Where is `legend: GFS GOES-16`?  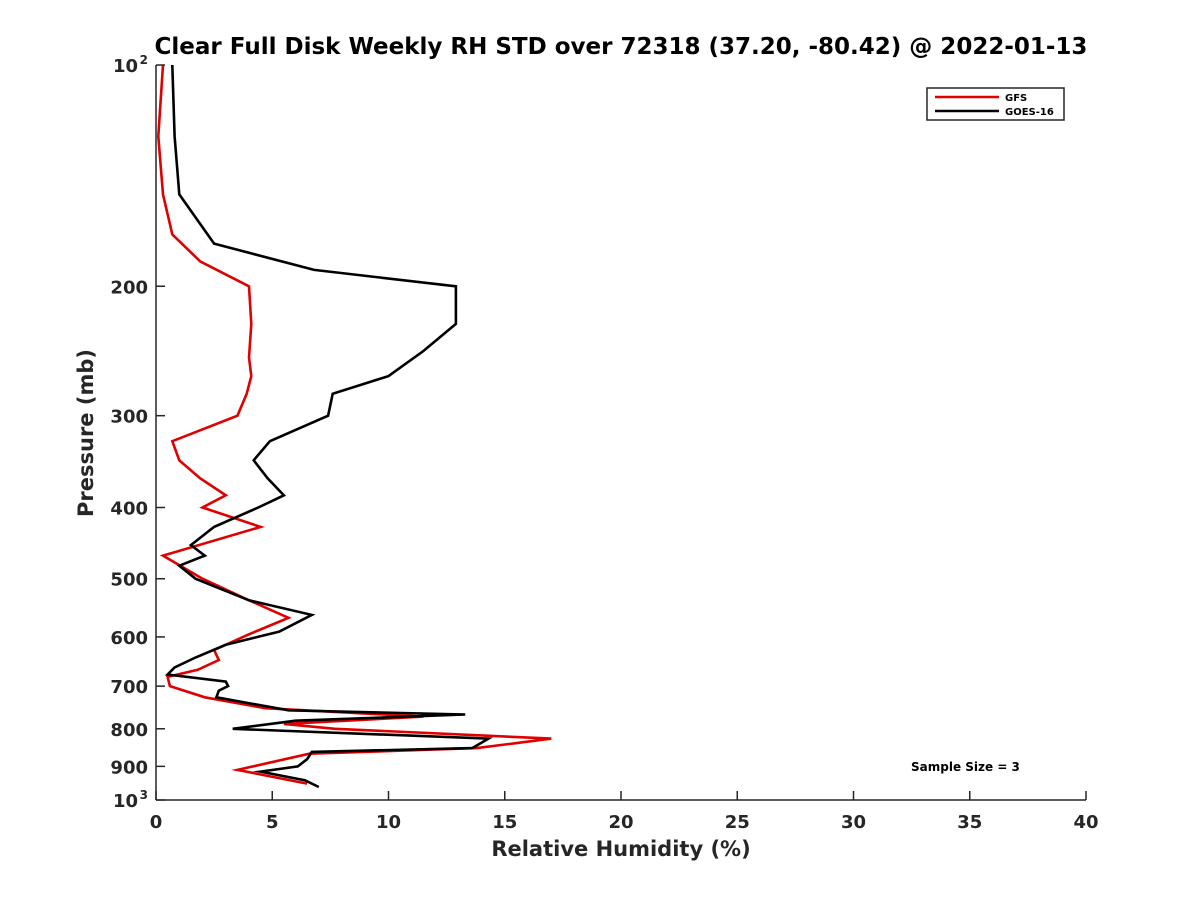
legend: GFS GOES-16 is located at coordinates (995, 104).